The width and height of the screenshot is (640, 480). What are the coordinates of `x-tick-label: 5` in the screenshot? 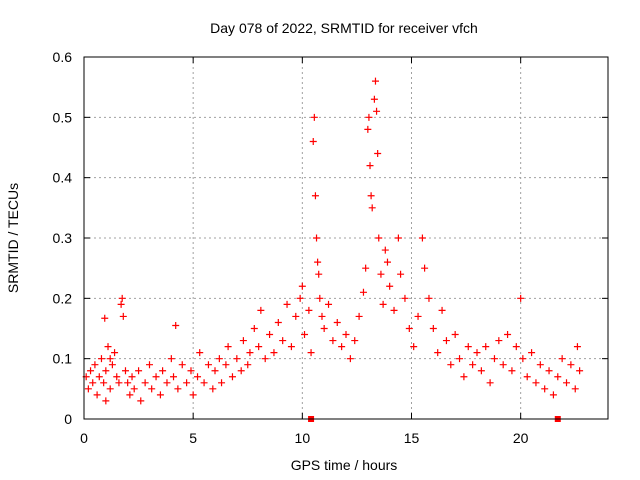 It's located at (193, 438).